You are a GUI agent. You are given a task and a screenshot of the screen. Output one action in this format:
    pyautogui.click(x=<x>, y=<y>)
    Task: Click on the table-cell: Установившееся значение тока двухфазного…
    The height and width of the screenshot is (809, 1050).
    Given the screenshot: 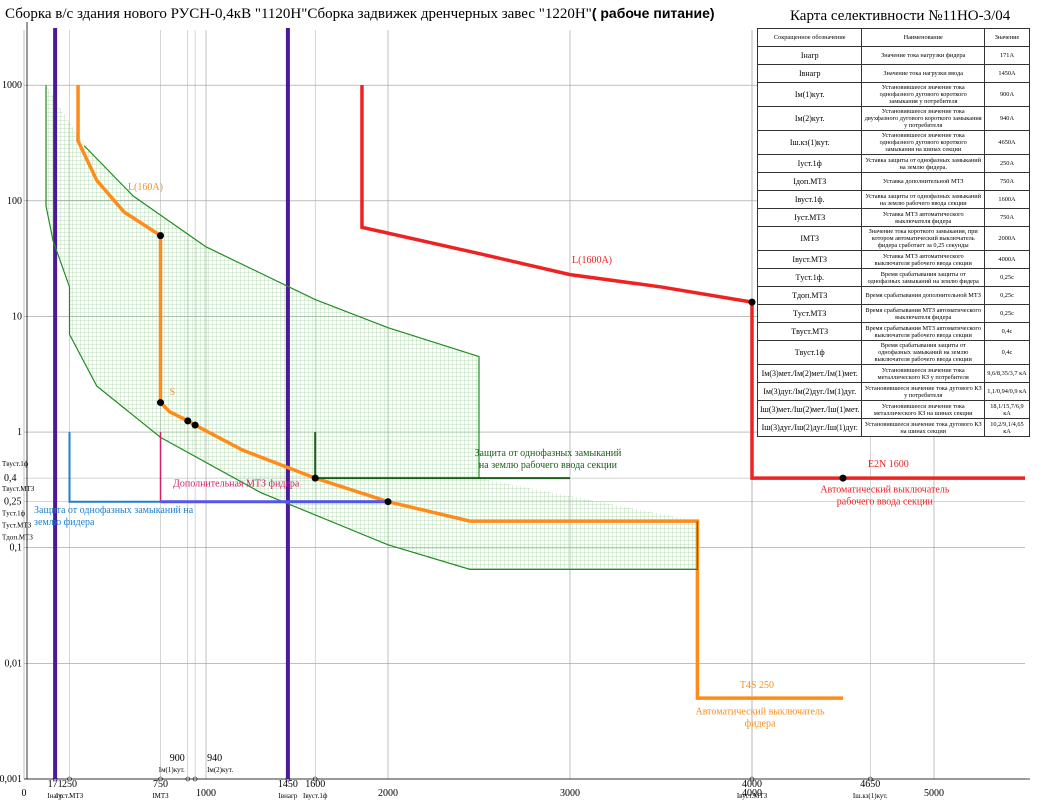 What is the action you would take?
    pyautogui.click(x=923, y=118)
    